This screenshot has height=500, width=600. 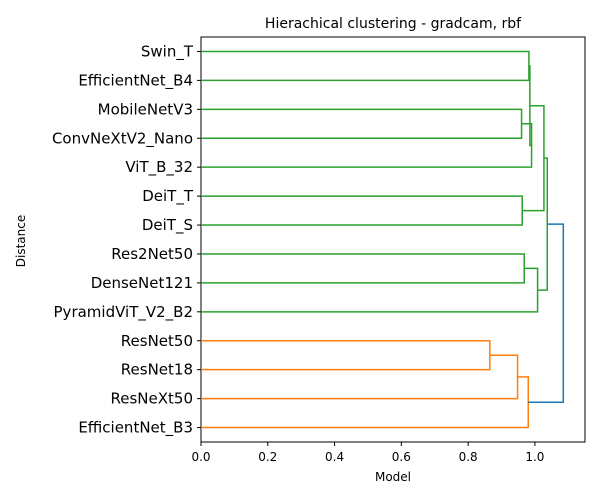 I want to click on x-tick-label: 1.0, so click(x=534, y=457).